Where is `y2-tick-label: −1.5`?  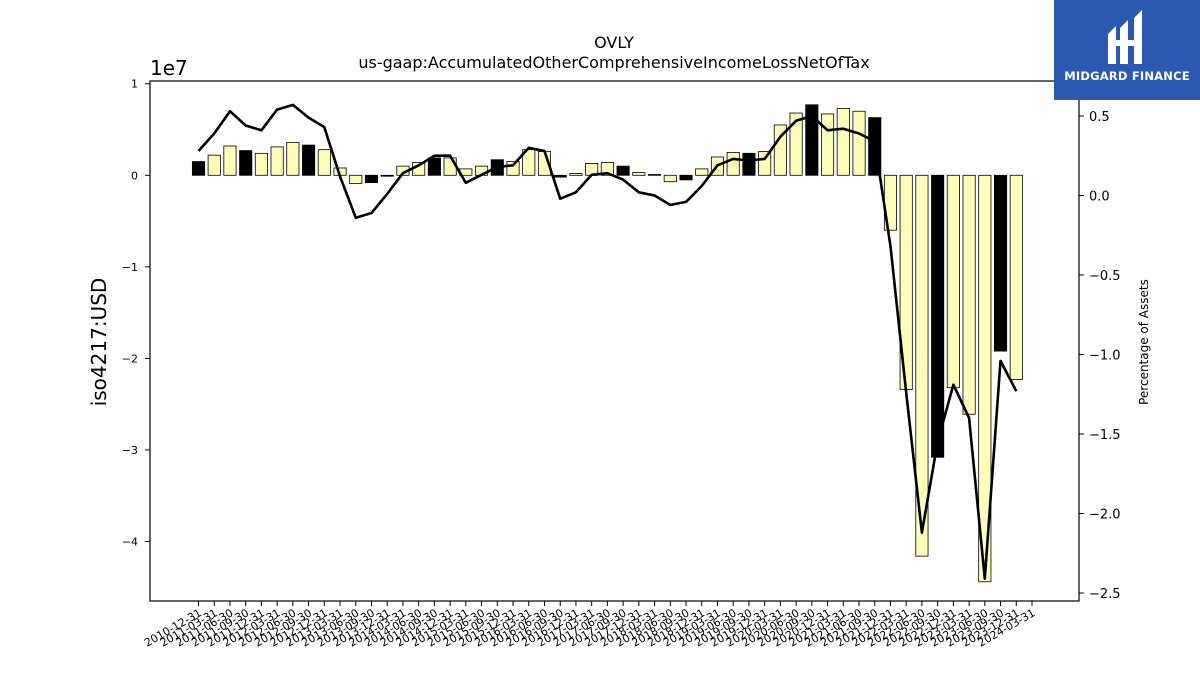 y2-tick-label: −1.5 is located at coordinates (1105, 435).